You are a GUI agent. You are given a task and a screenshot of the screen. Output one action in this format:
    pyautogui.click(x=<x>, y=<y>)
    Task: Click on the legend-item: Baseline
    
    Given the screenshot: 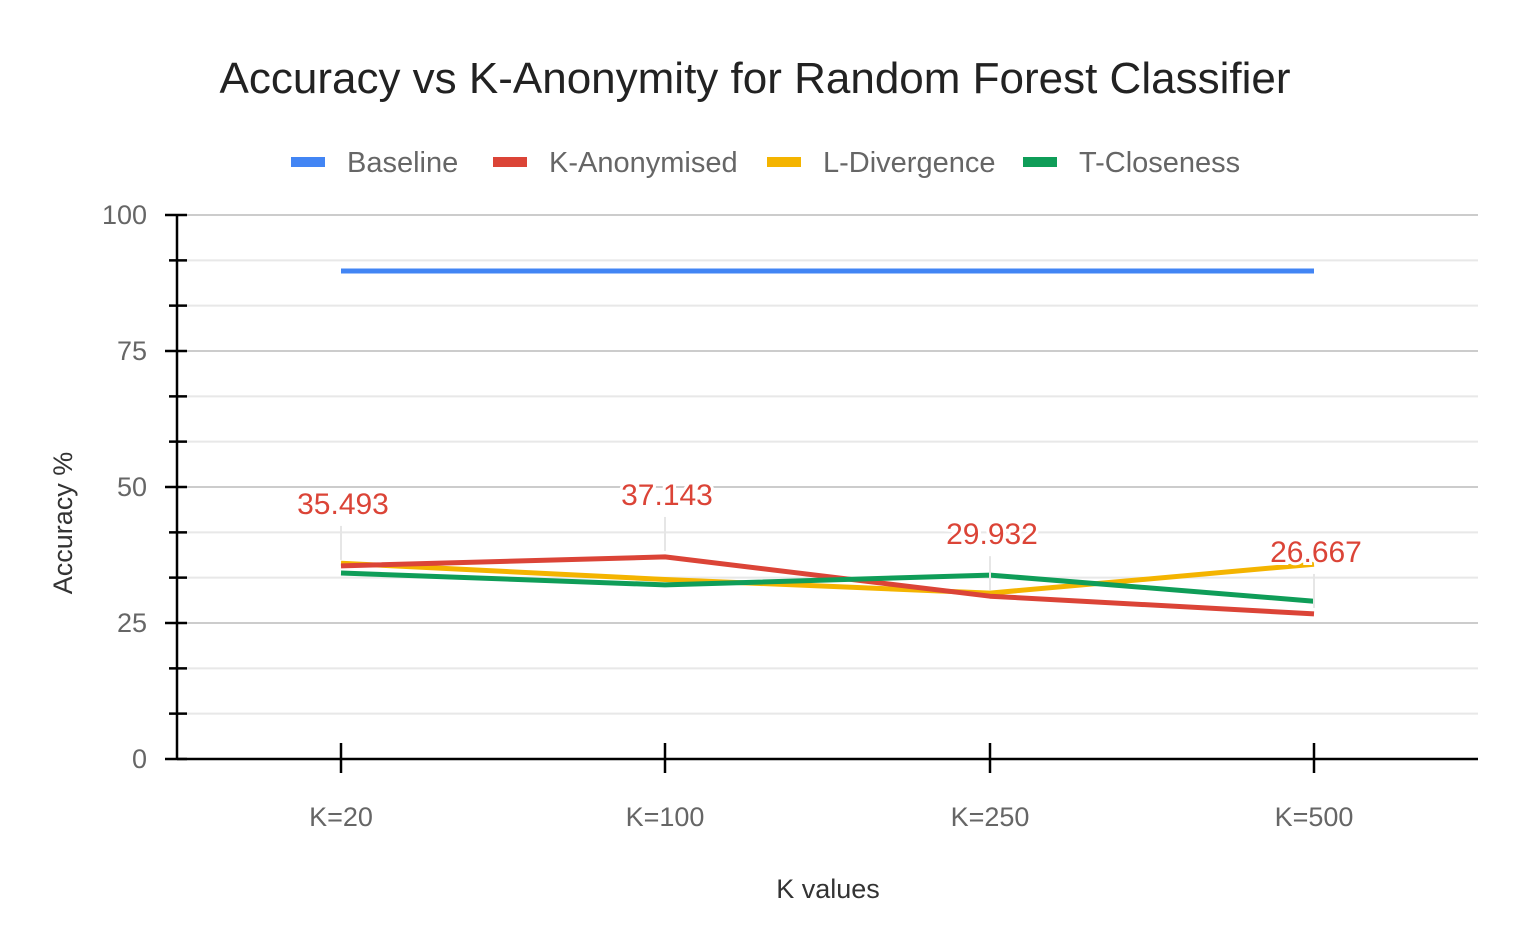 What is the action you would take?
    pyautogui.click(x=374, y=163)
    